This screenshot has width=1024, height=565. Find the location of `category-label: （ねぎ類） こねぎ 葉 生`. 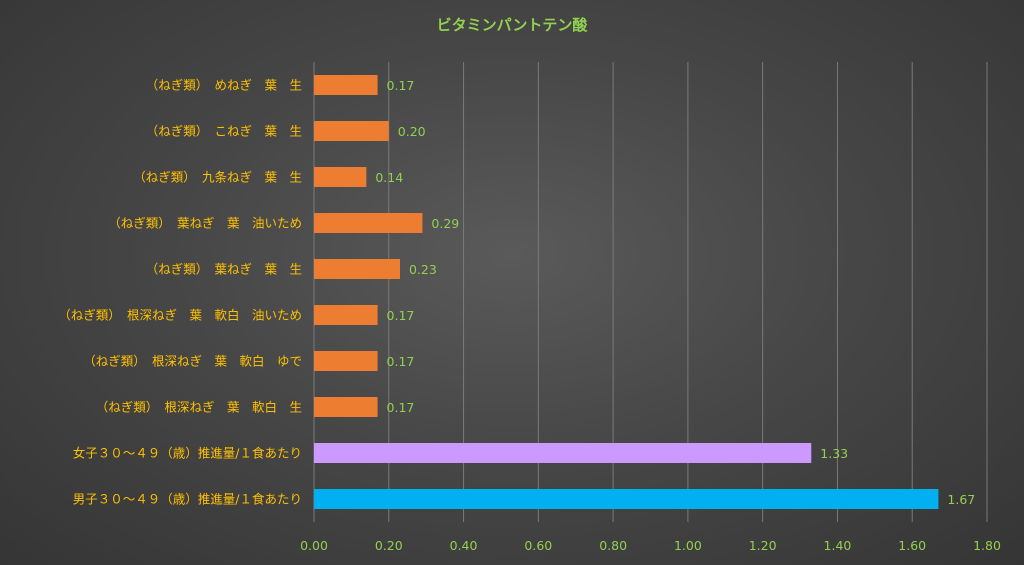

category-label: （ねぎ類） こねぎ 葉 生 is located at coordinates (224, 131).